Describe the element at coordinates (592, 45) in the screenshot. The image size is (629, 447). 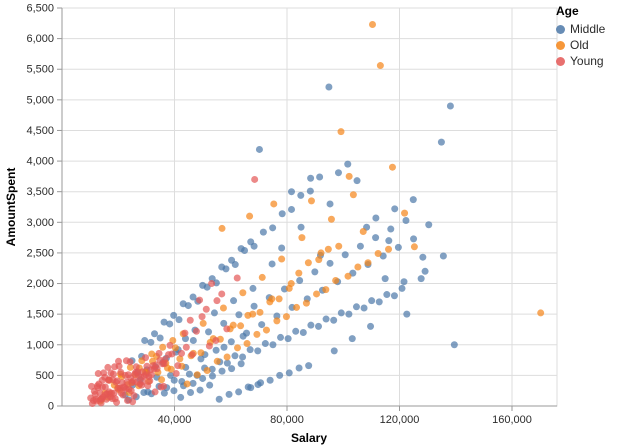
I see `legend-item-old: Old` at that location.